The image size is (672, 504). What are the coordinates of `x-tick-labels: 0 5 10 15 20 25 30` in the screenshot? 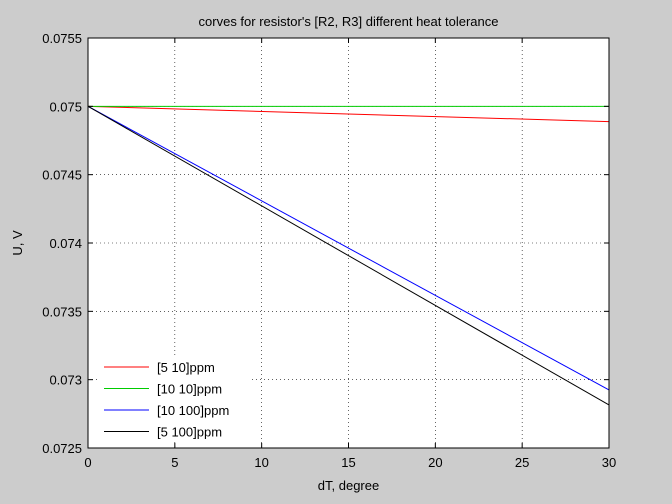 It's located at (350, 462).